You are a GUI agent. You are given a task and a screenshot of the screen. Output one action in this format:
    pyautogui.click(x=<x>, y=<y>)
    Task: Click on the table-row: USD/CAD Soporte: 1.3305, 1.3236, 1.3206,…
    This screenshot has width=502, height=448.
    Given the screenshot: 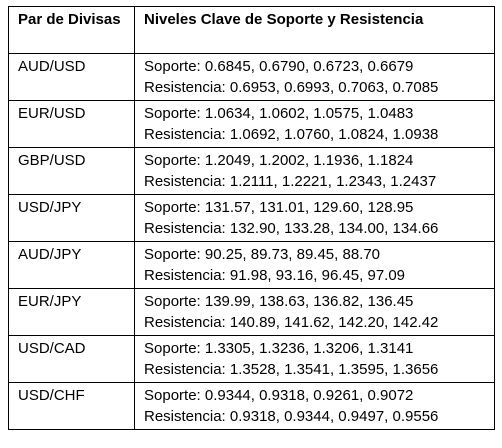 What is the action you would take?
    pyautogui.click(x=251, y=359)
    